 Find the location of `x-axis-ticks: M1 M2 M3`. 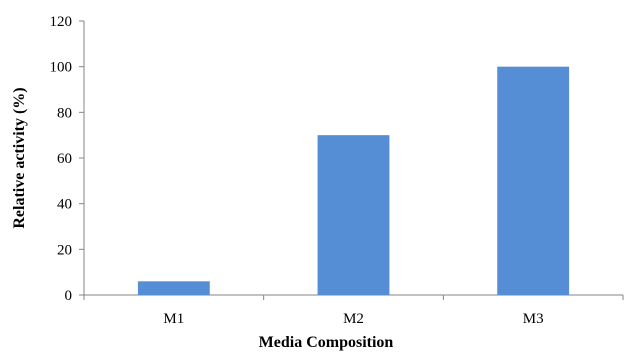

x-axis-ticks: M1 M2 M3 is located at coordinates (353, 311).